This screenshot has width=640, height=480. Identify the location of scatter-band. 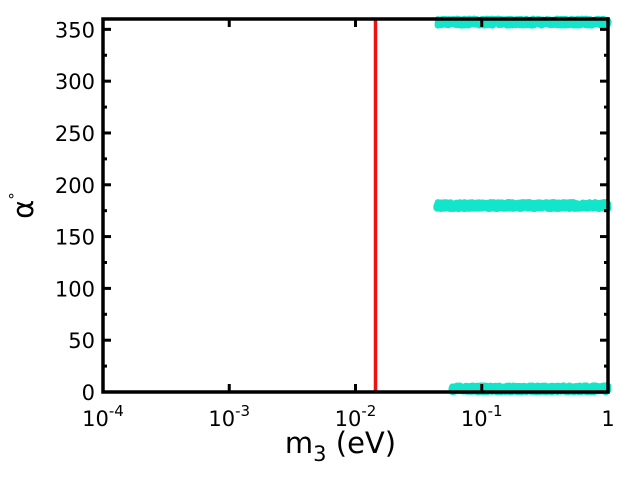
(522, 205).